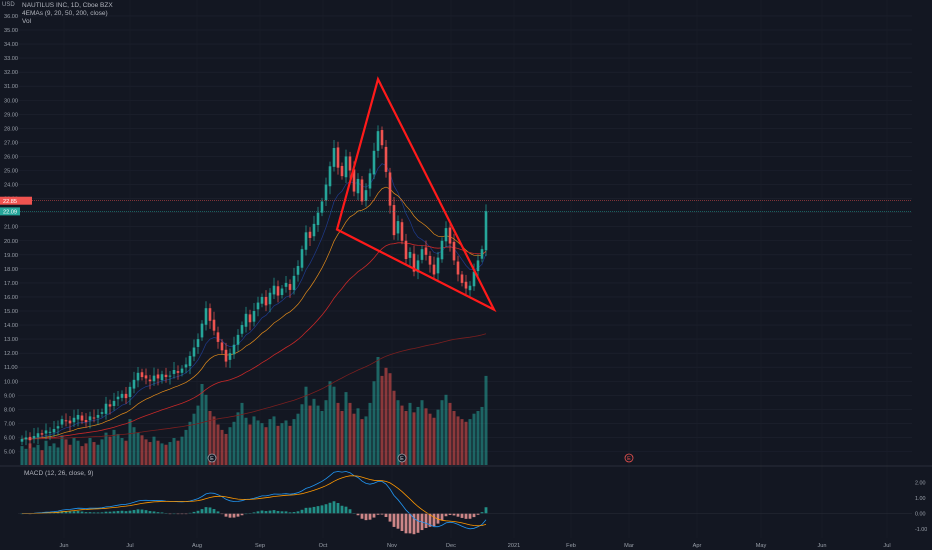 This screenshot has width=932, height=550. I want to click on price-tick-label: 5.00, so click(9, 453).